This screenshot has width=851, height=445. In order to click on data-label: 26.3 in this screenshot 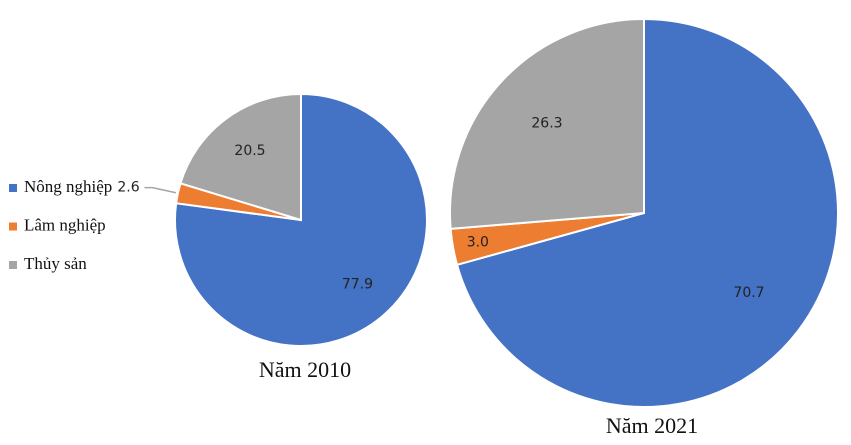, I will do `click(546, 124)`.